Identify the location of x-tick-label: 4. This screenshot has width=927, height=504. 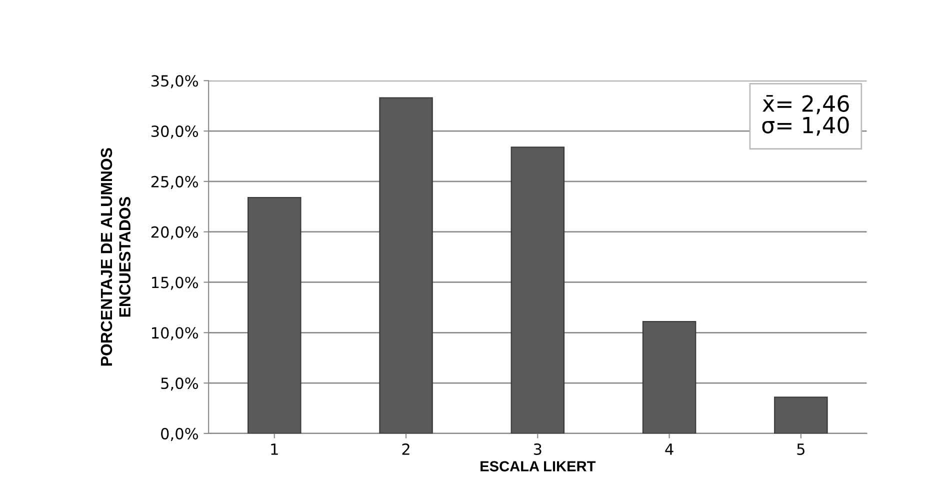
(669, 449).